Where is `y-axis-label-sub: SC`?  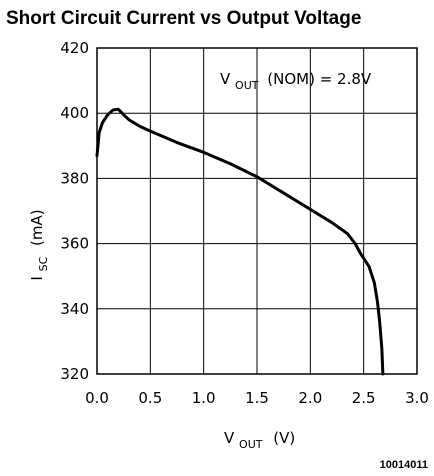 y-axis-label-sub: SC is located at coordinates (43, 263).